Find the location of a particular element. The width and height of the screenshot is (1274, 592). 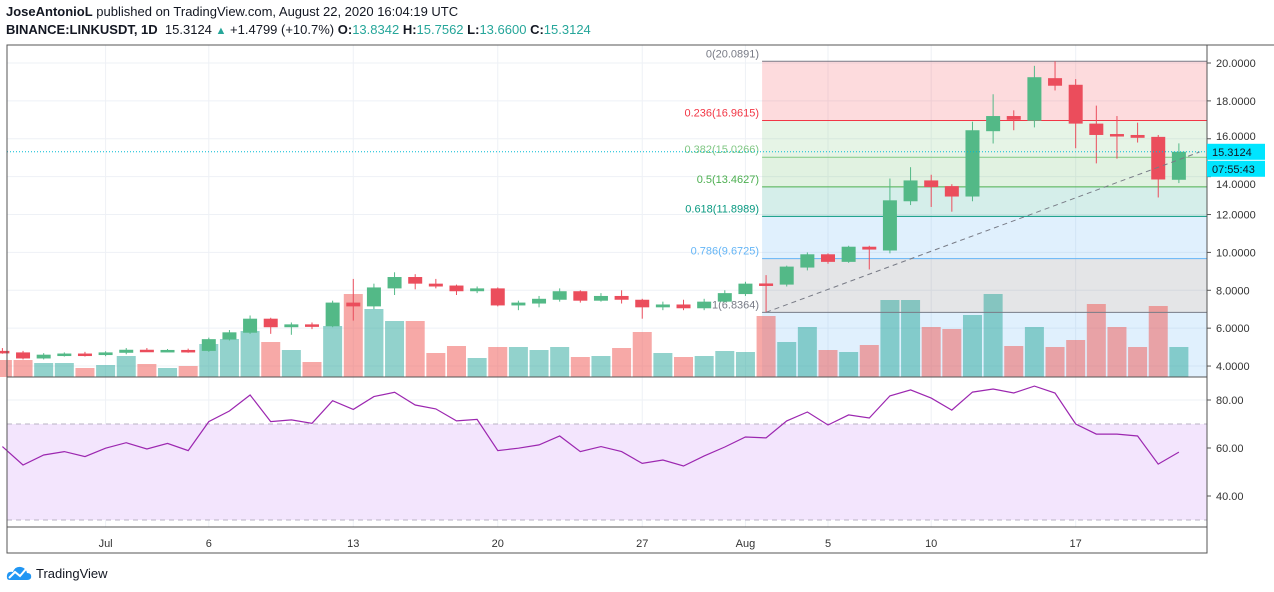

open-label: O: is located at coordinates (345, 29).